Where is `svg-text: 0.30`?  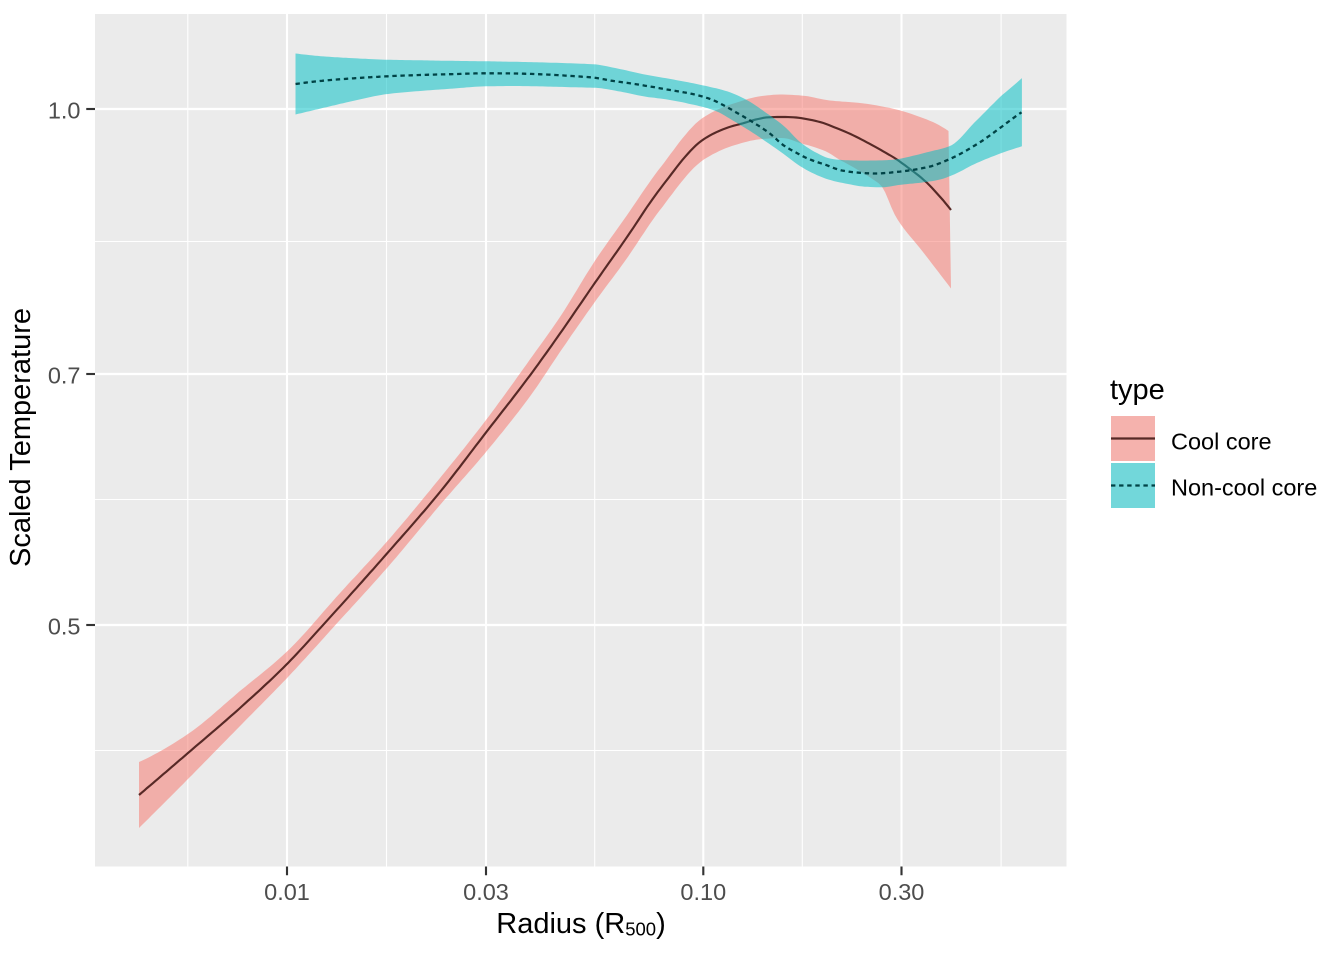
svg-text: 0.30 is located at coordinates (902, 892).